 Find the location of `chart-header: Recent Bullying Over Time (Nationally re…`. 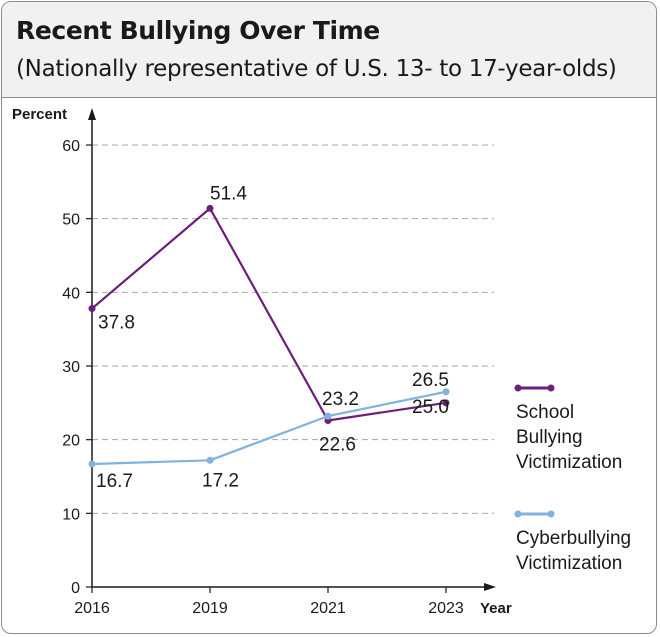

chart-header: Recent Bullying Over Time (Nationally re… is located at coordinates (329, 50).